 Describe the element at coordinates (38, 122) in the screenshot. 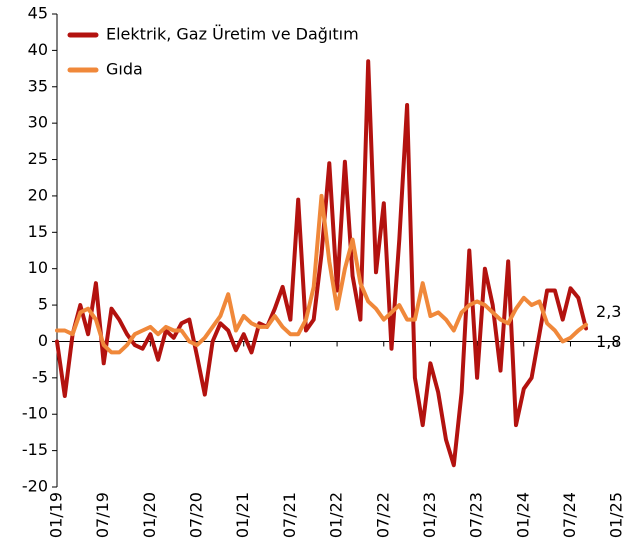

I see `y-tick-label: 30` at that location.